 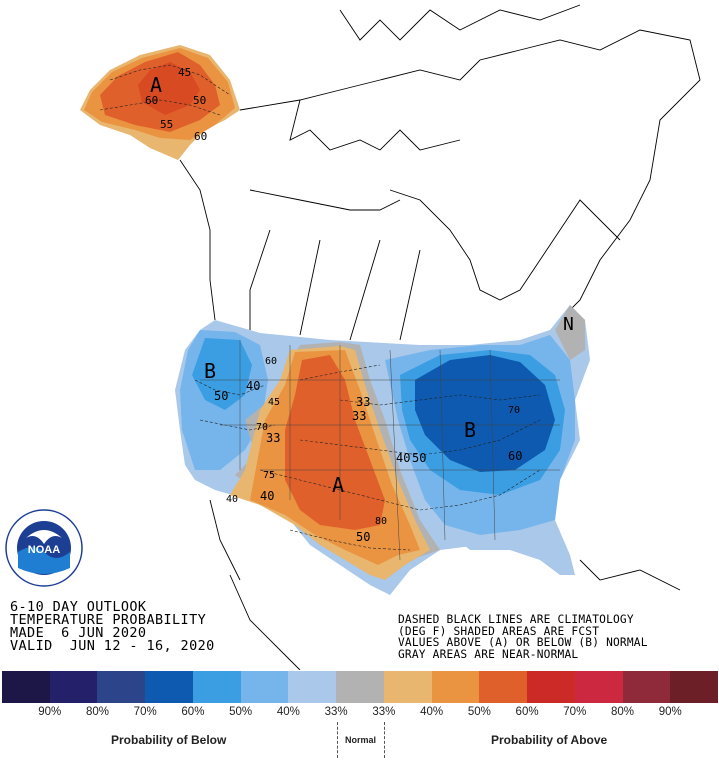 I want to click on alaska-a-label: A, so click(x=156, y=85).